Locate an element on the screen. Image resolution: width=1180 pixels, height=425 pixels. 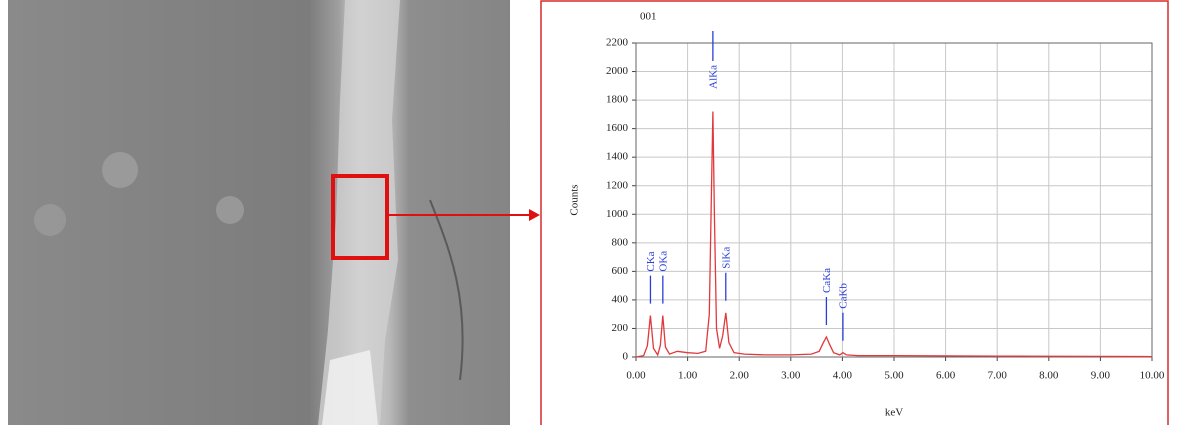
x-tick-label: 8.00 is located at coordinates (1049, 376).